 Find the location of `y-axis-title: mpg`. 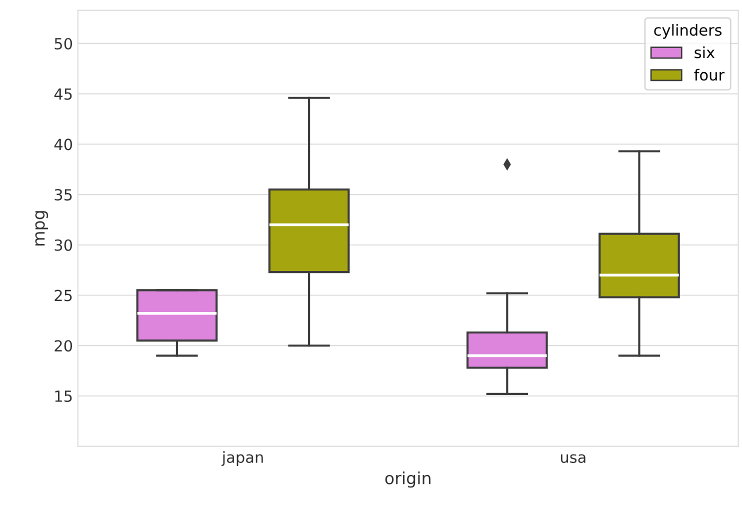

y-axis-title: mpg is located at coordinates (41, 228).